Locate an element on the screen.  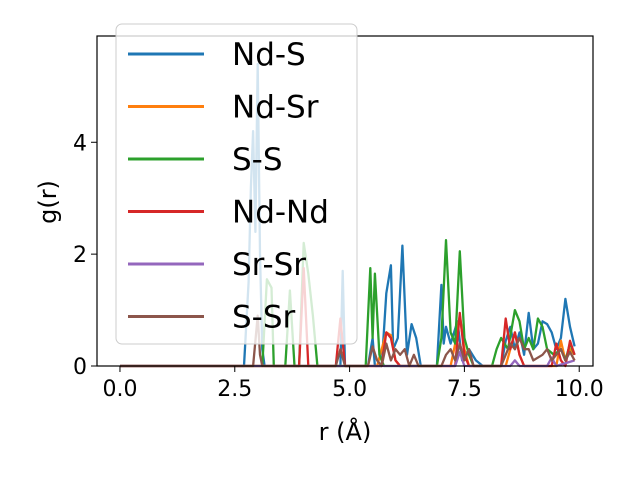
x-axis-label: r (Å) is located at coordinates (345, 431).